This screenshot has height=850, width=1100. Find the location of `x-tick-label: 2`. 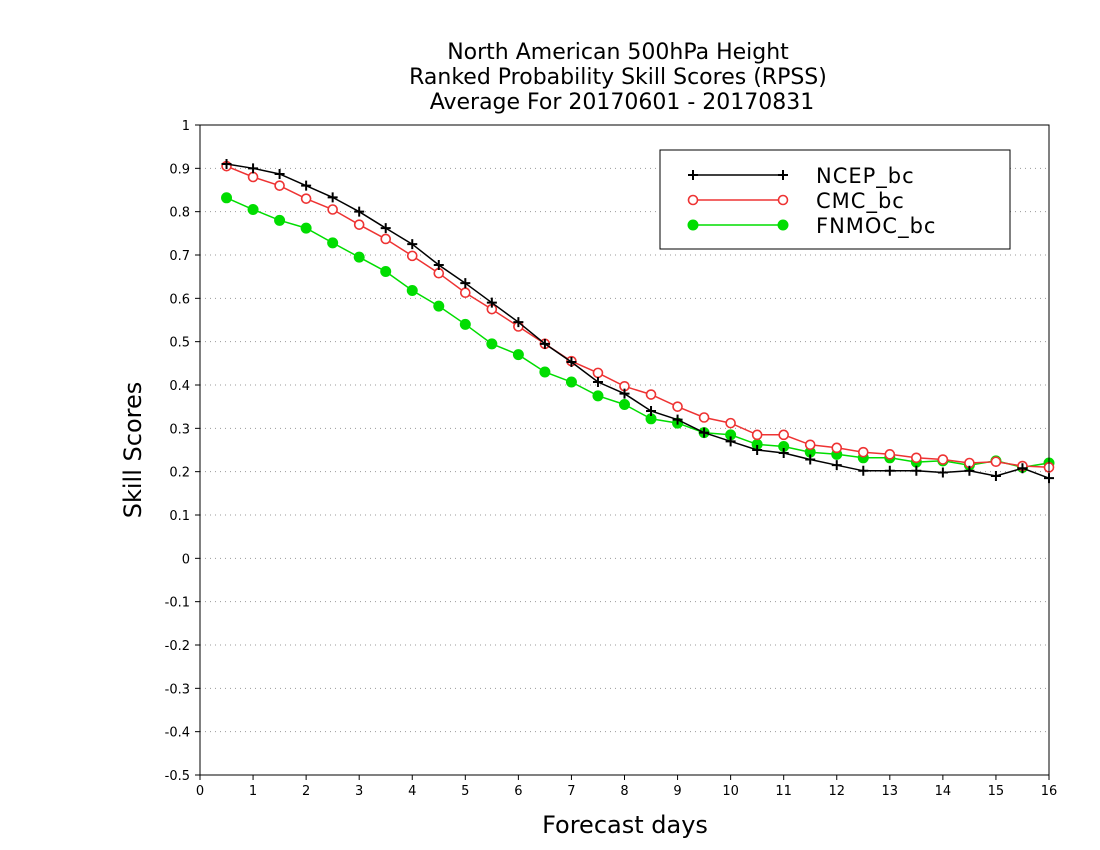

x-tick-label: 2 is located at coordinates (306, 791).